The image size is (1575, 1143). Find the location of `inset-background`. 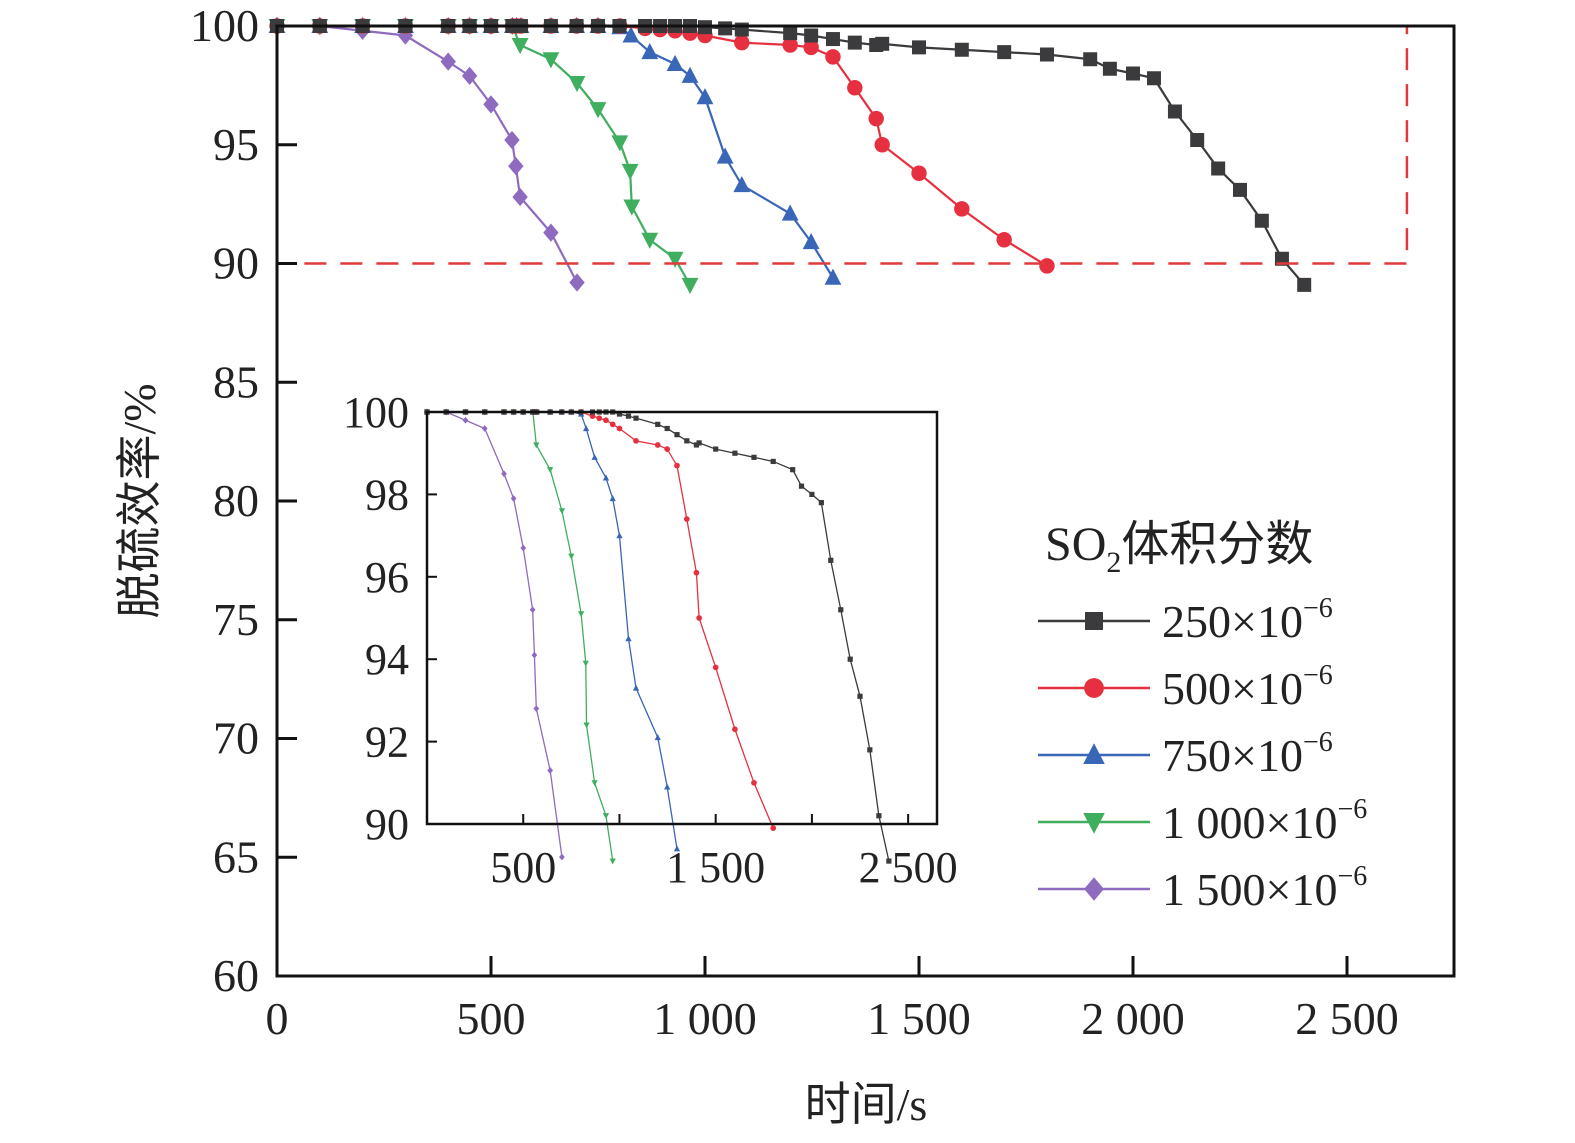

inset-background is located at coordinates (682, 618).